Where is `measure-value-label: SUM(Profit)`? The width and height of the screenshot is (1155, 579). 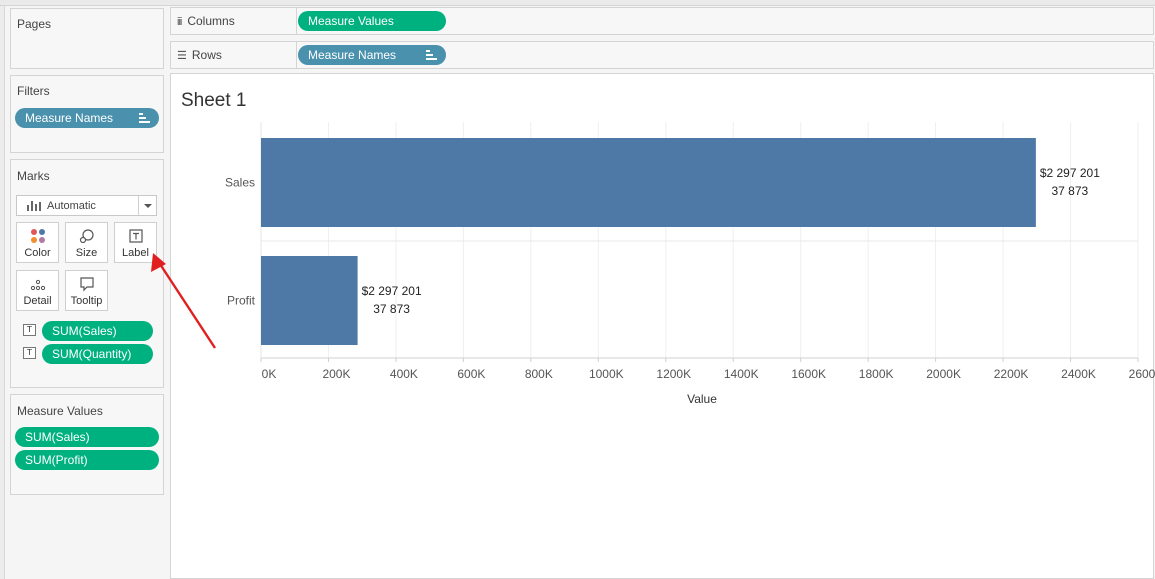 measure-value-label: SUM(Profit) is located at coordinates (56, 460).